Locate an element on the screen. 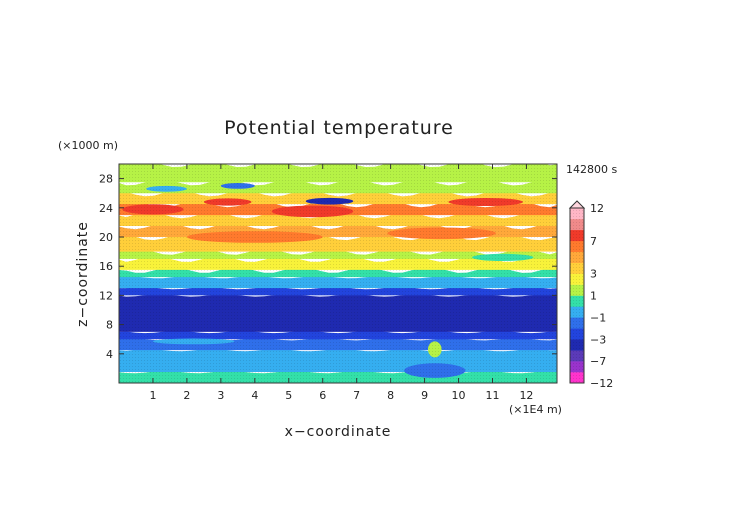  colorbar: 12 7 3 1 −1 −3 −7 −12 is located at coordinates (590, 295).